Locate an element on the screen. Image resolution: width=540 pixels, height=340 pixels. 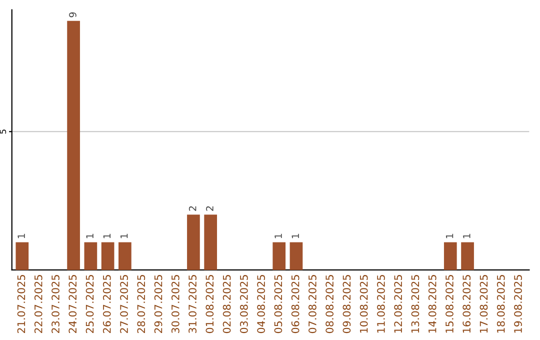
x-tick-label: 03.08.2025 is located at coordinates (244, 304).